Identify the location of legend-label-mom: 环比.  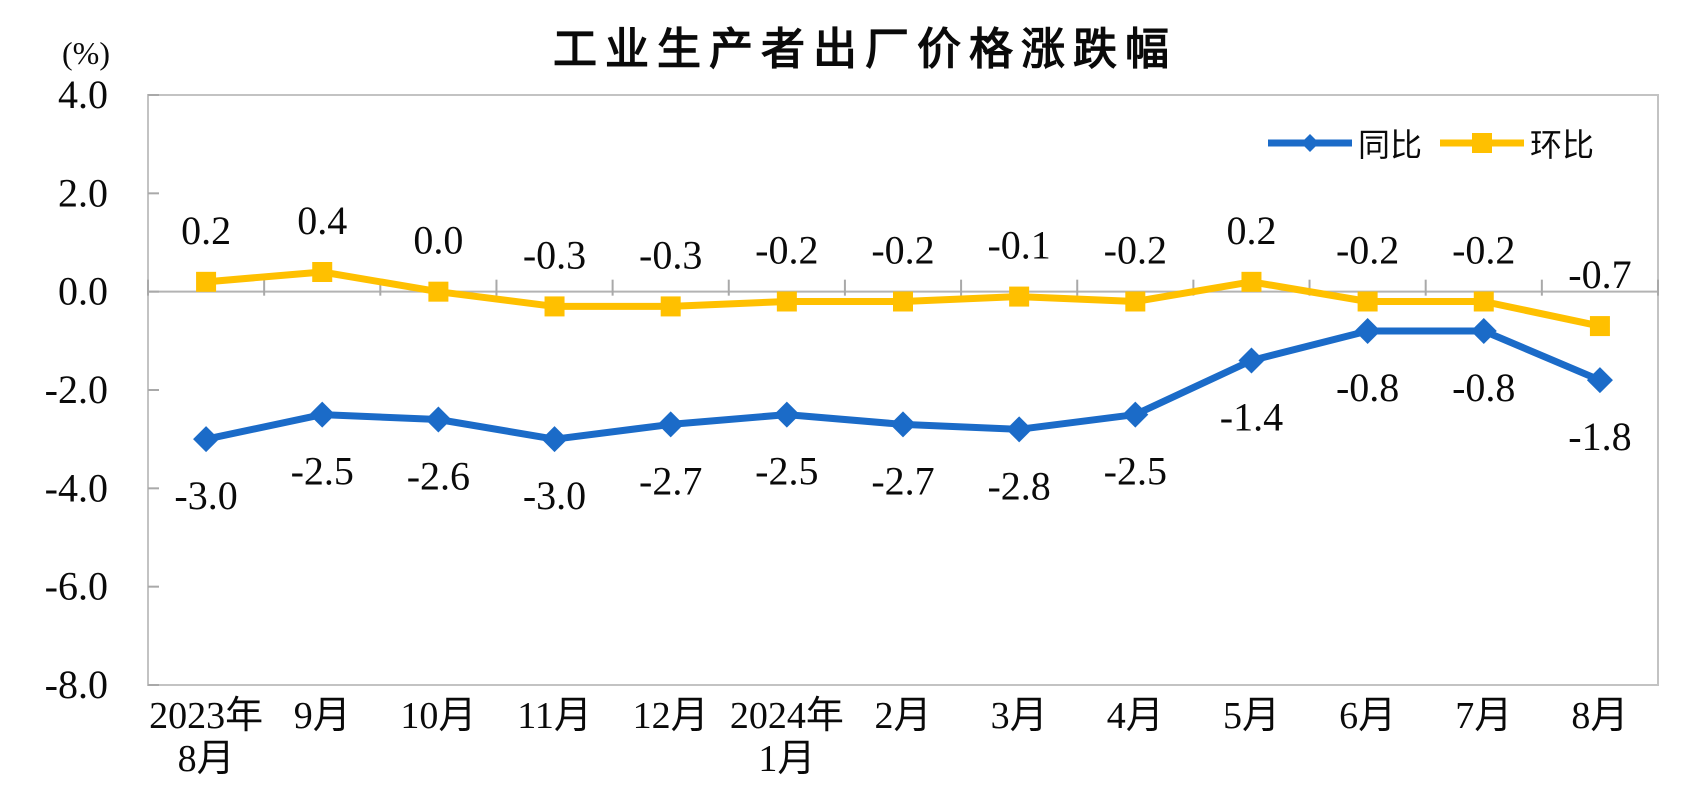
(1562, 145).